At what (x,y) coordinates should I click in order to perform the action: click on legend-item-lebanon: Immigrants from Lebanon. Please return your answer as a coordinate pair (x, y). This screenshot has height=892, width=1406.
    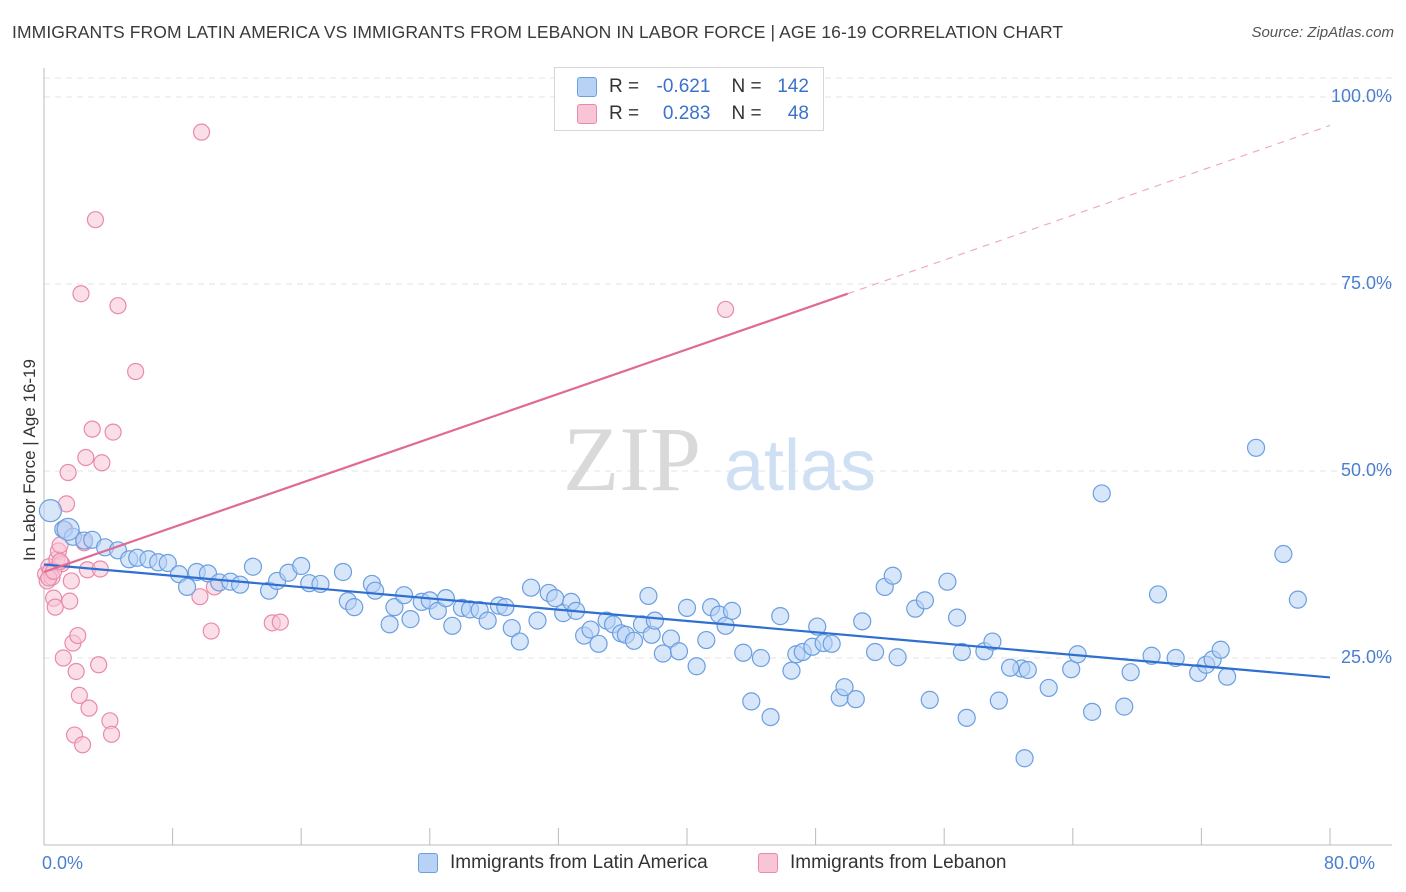
    Looking at the image, I should click on (882, 863).